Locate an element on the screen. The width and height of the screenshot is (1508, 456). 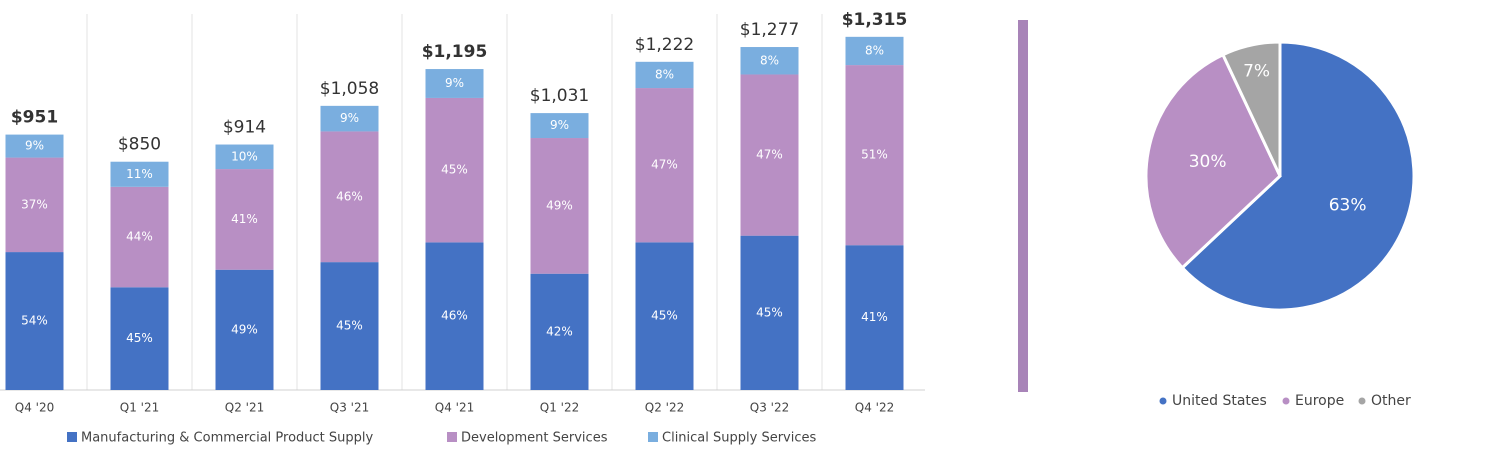
segment-label: 10% is located at coordinates (244, 156).